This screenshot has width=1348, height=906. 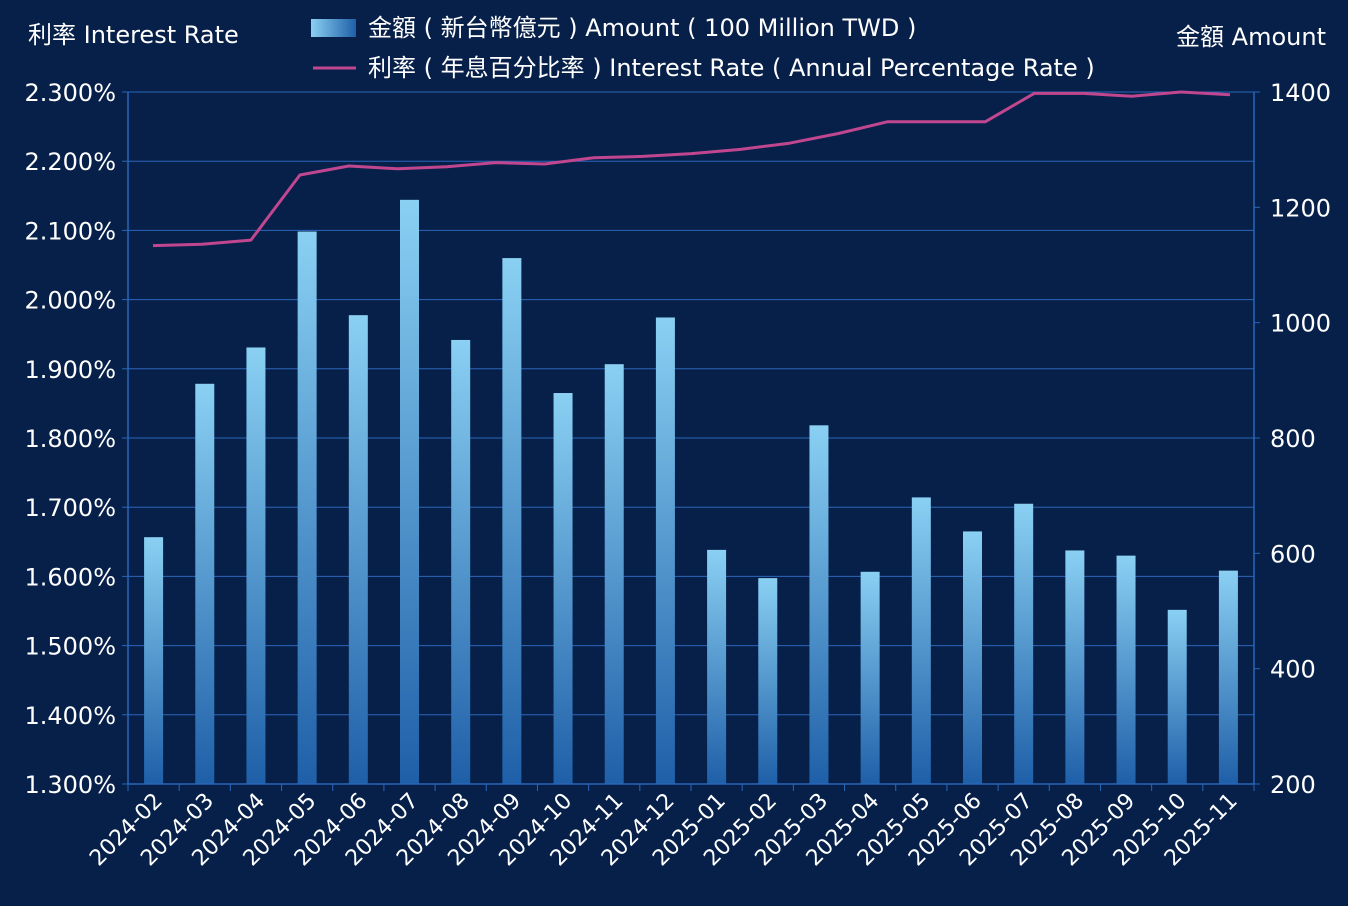 I want to click on left-axis-title: 利率 Interest Rate, so click(x=133, y=35).